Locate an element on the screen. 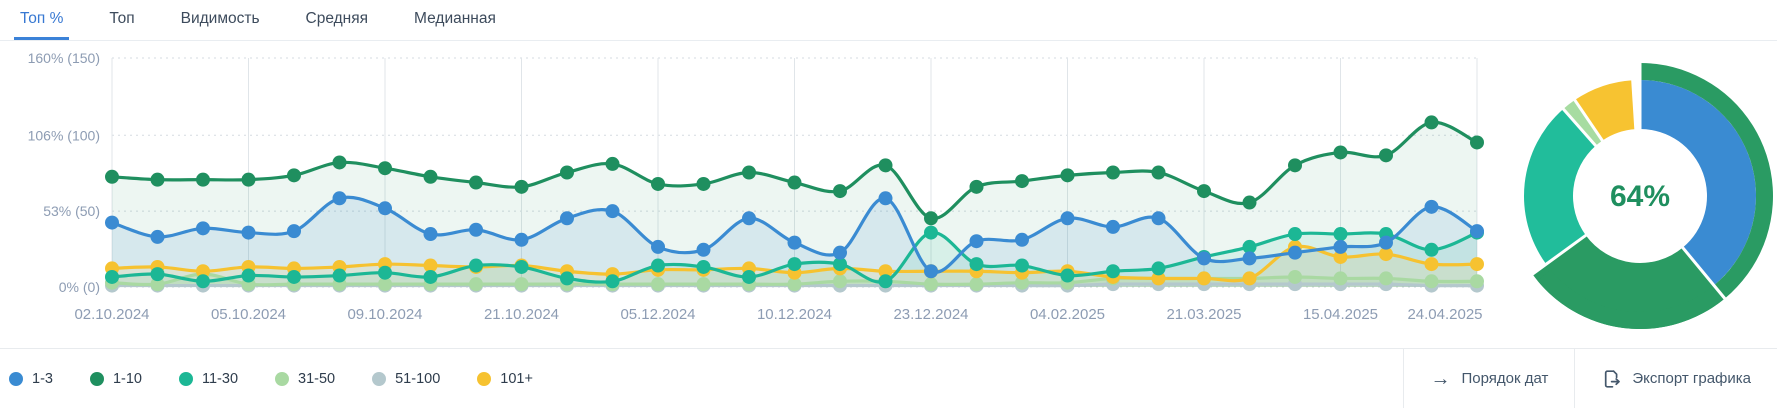 This screenshot has height=408, width=1777. legend-item-101-: 101+ is located at coordinates (505, 379).